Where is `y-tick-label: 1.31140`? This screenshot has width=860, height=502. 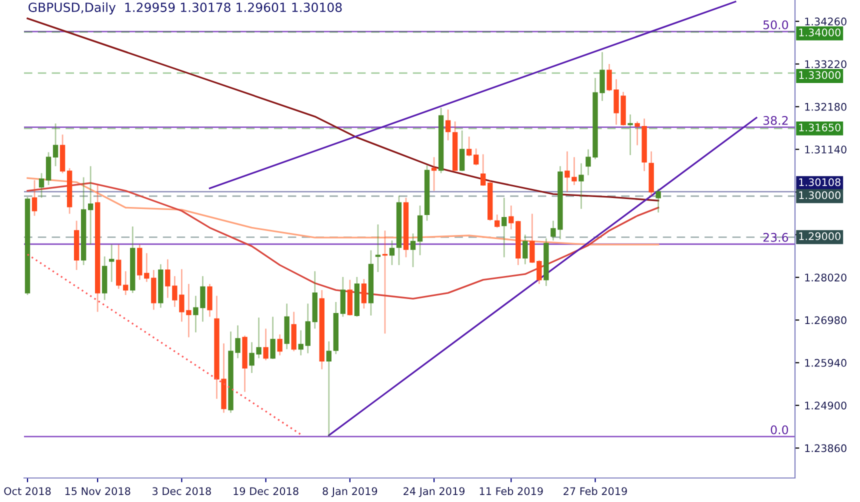
y-tick-label: 1.31140 is located at coordinates (825, 150).